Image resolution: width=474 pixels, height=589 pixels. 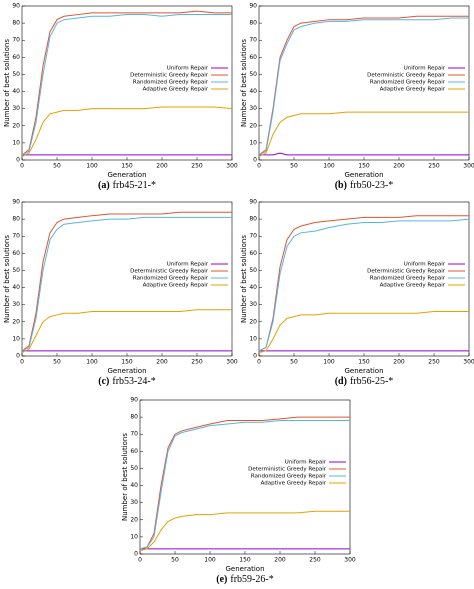 What do you see at coordinates (133, 381) in the screenshot?
I see `caption-text: frb53-24-*` at bounding box center [133, 381].